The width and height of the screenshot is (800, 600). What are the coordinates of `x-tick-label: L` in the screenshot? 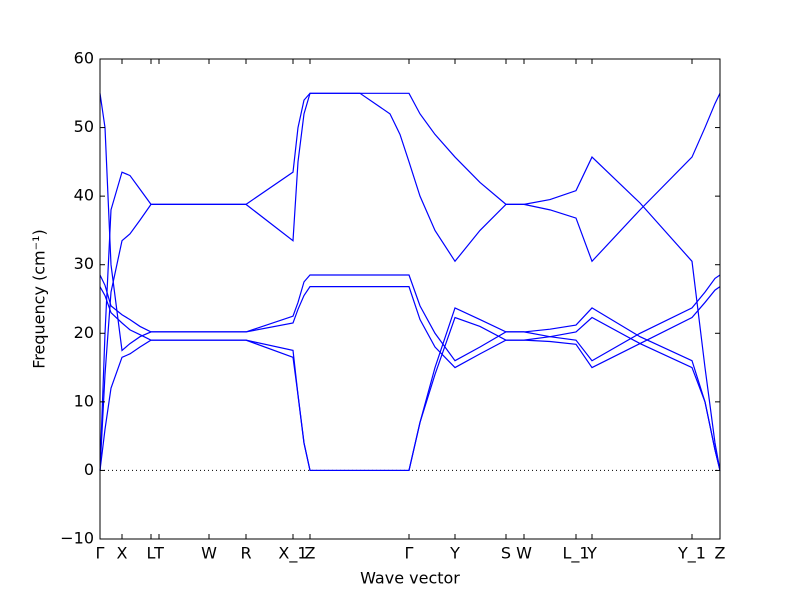 It's located at (151, 553).